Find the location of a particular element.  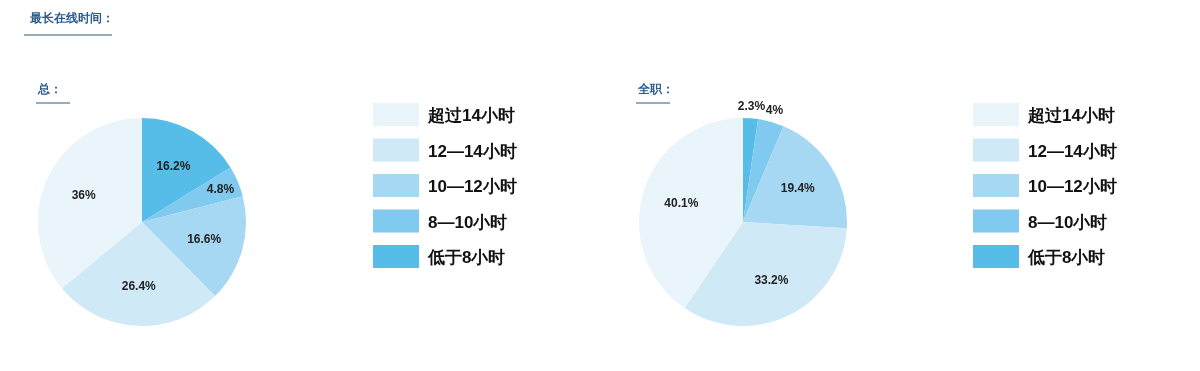

chart-subtitle: 总： is located at coordinates (49, 89).